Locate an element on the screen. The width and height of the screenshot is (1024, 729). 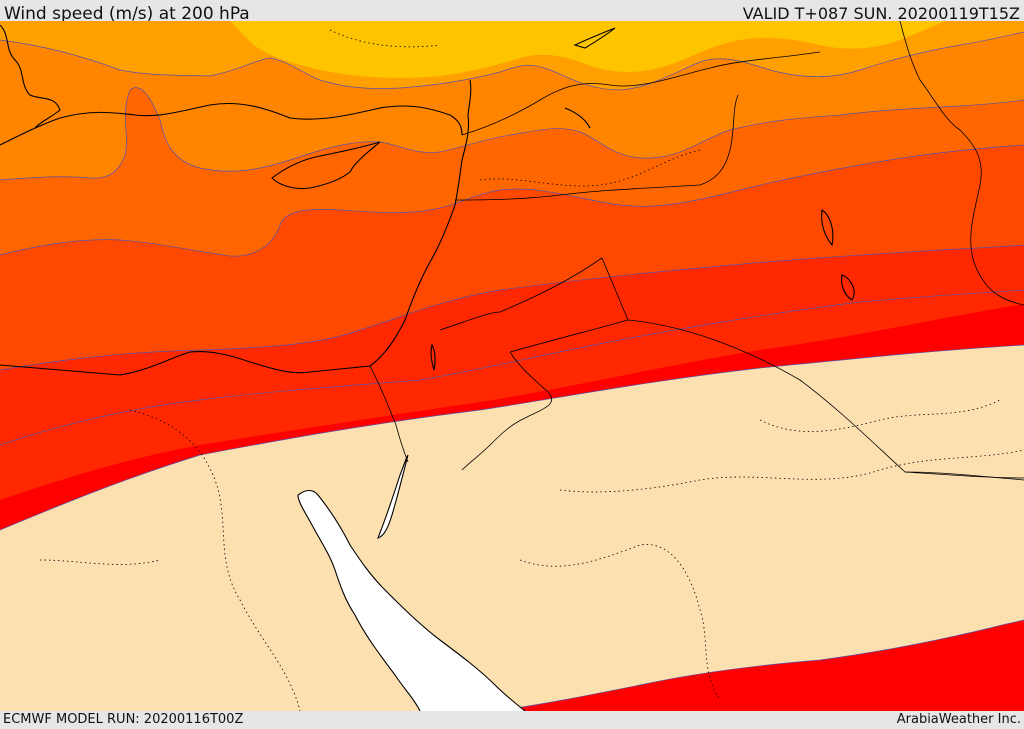
map-title: Wind speed (m/s) at 200 hPa is located at coordinates (127, 14).